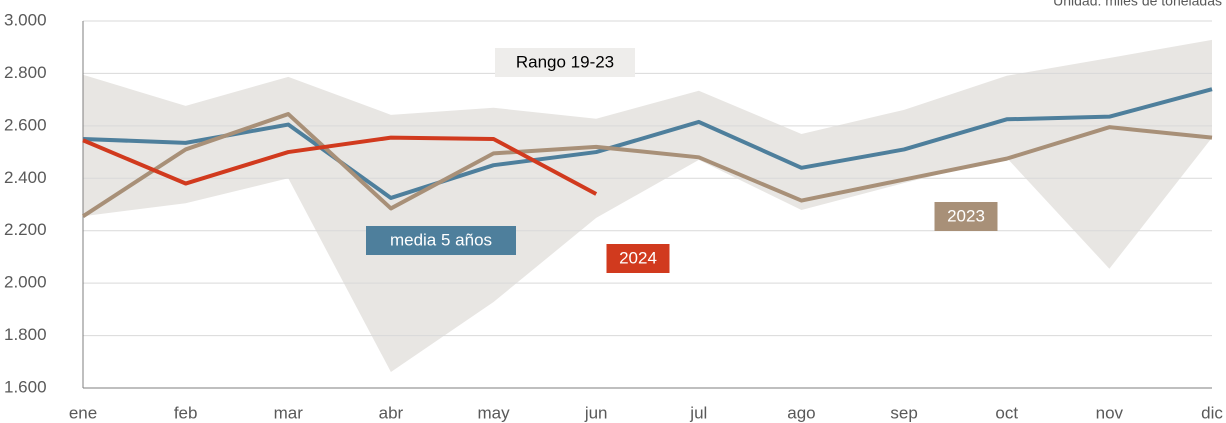  I want to click on series-label: 2024, so click(638, 257).